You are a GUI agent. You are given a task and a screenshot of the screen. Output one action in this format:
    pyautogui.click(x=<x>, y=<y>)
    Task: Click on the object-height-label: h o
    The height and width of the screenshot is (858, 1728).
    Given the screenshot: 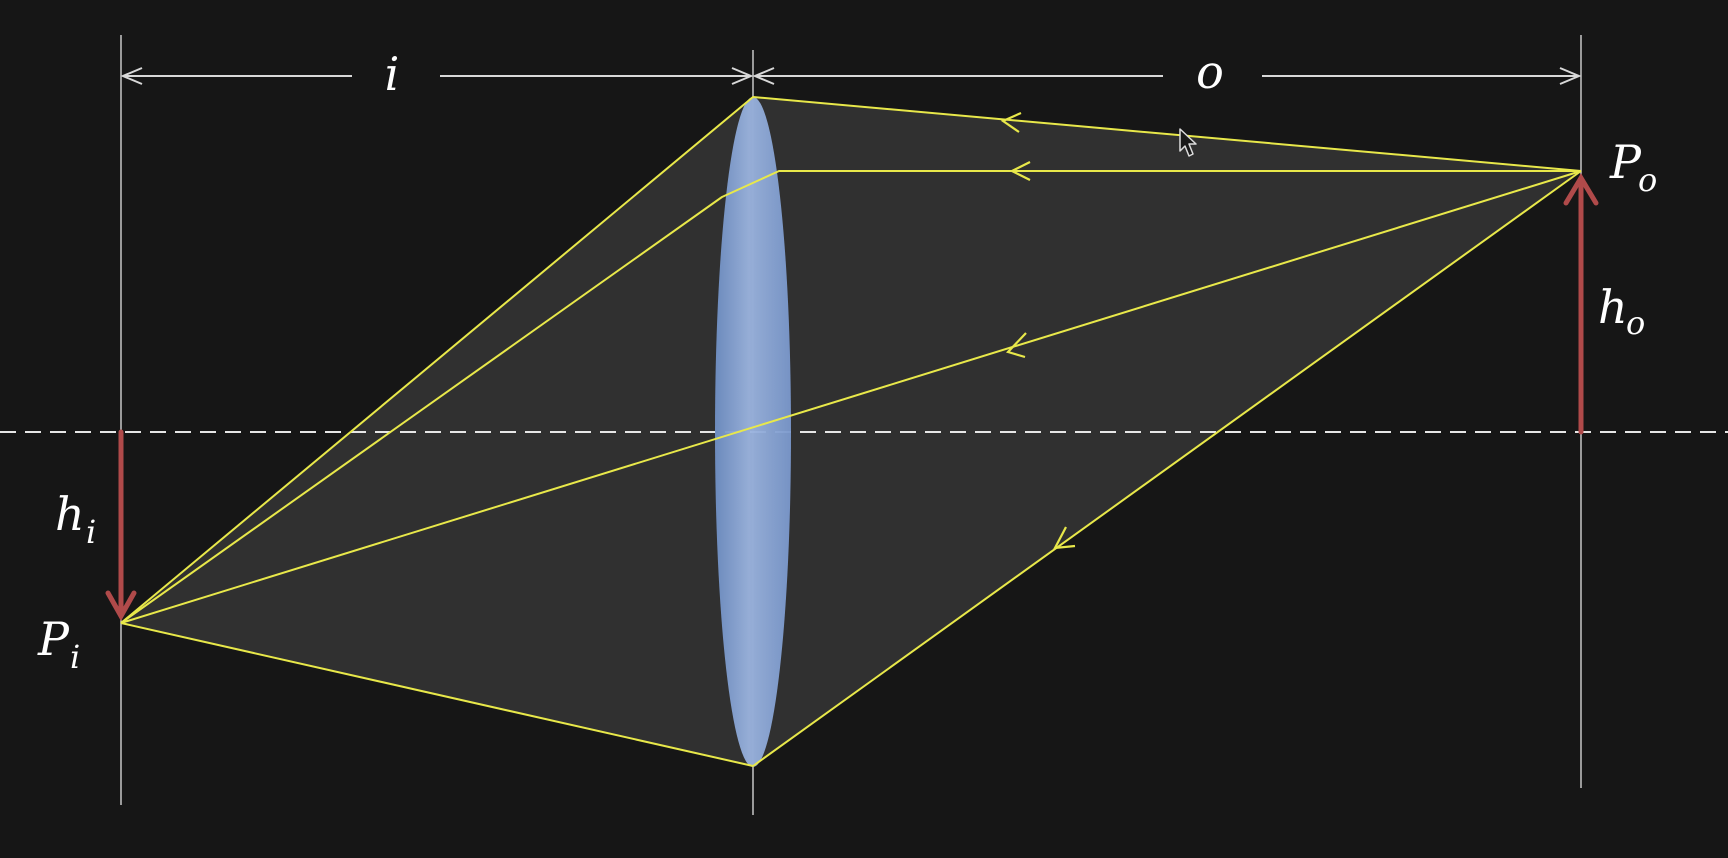 What is the action you would take?
    pyautogui.click(x=1621, y=311)
    